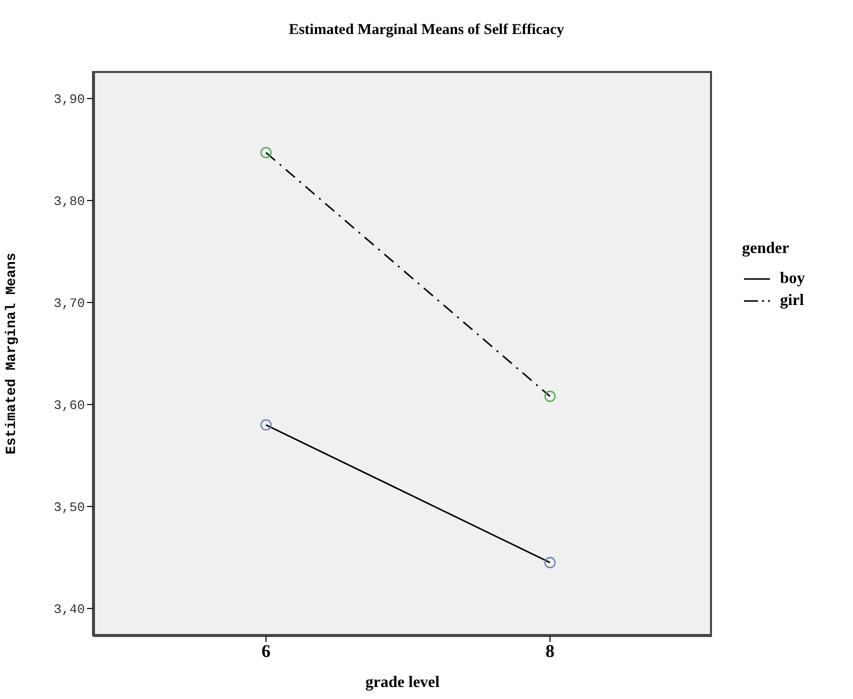 This screenshot has width=853, height=699. I want to click on chart-title: Estimated Marginal Means of Self Efficacy, so click(427, 30).